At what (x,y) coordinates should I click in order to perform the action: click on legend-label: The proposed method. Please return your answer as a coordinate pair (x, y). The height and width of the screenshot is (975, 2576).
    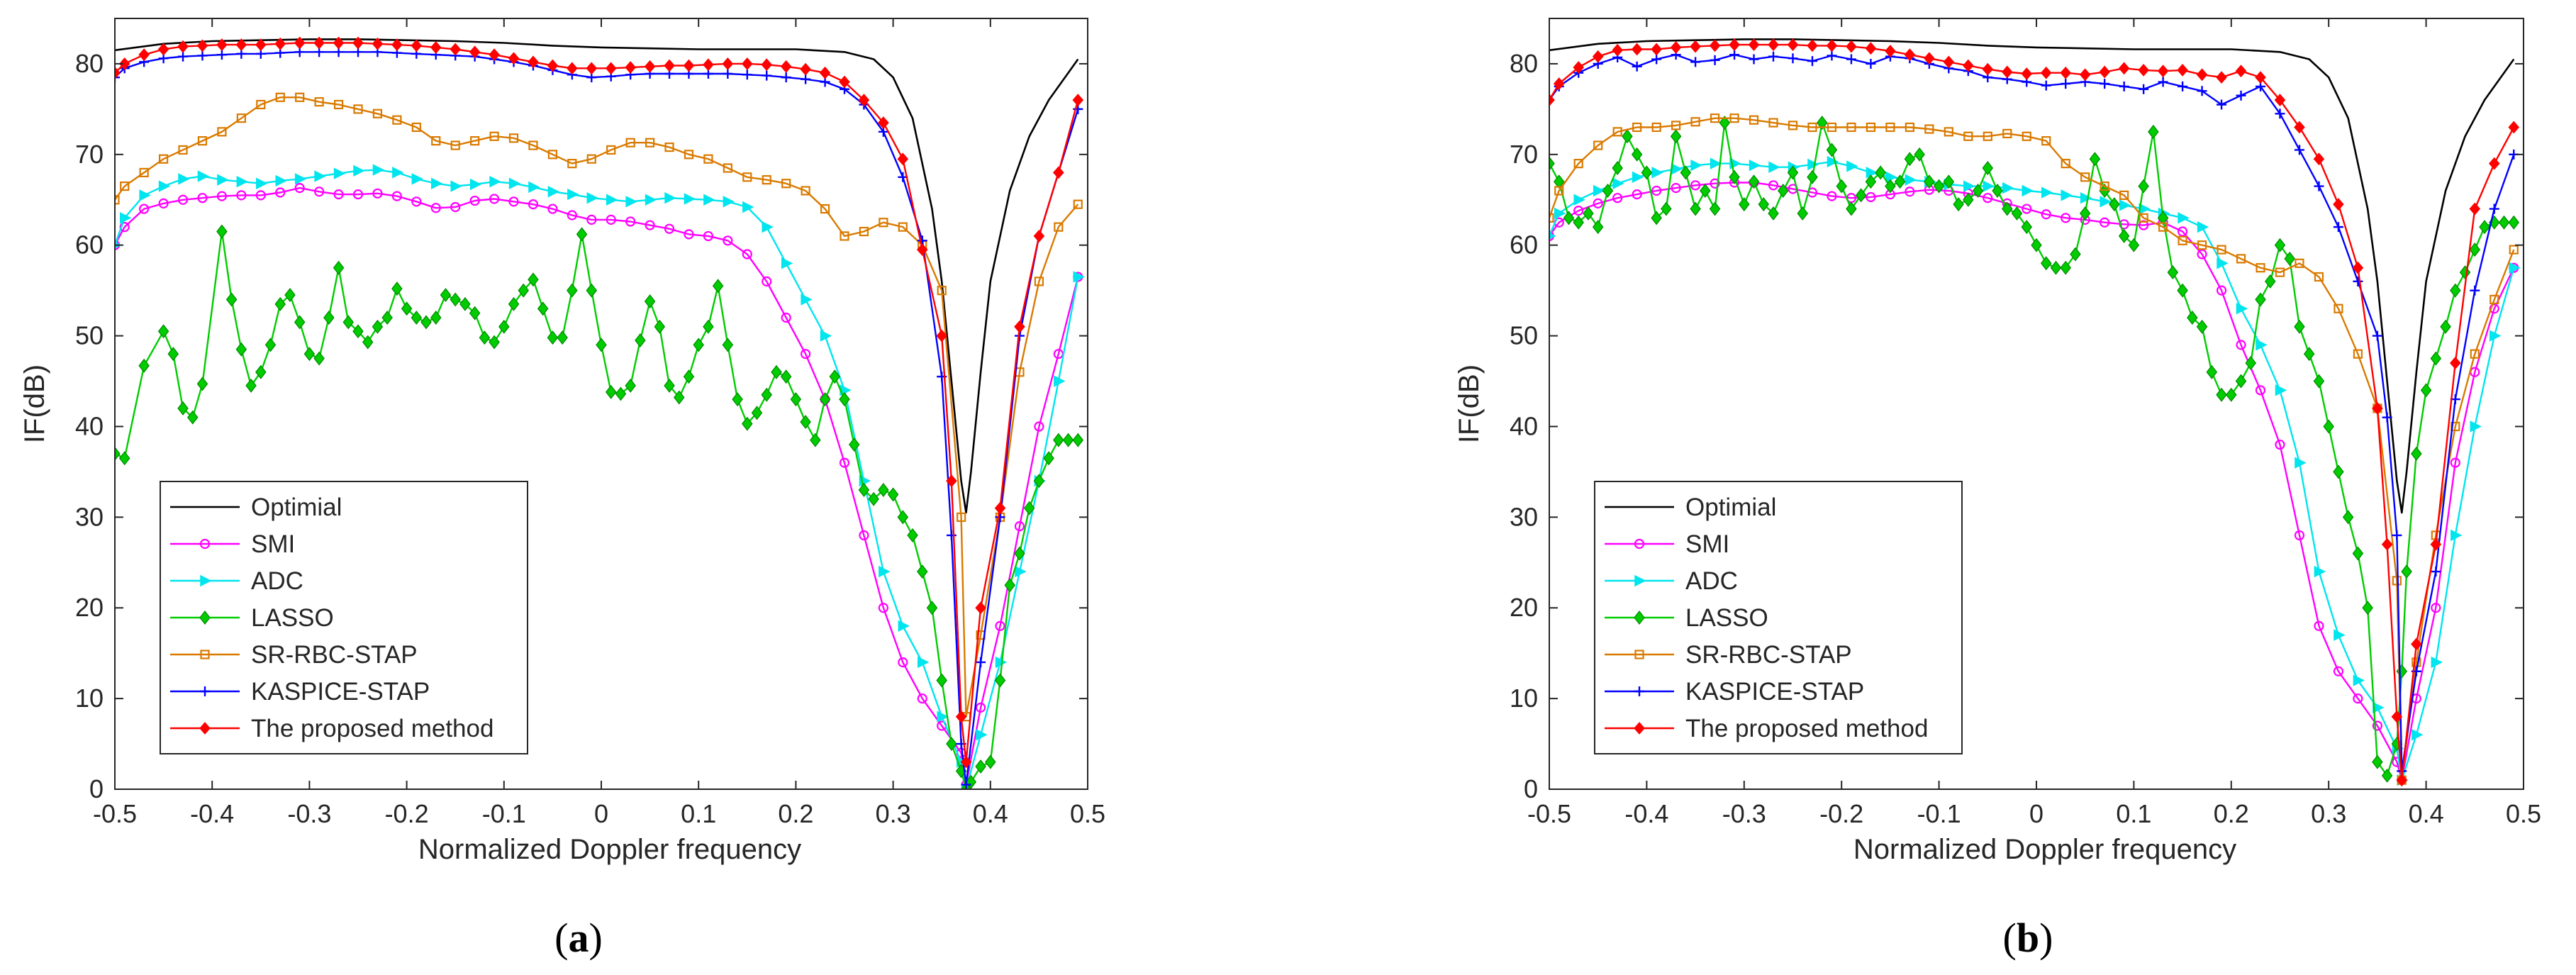
    Looking at the image, I should click on (372, 728).